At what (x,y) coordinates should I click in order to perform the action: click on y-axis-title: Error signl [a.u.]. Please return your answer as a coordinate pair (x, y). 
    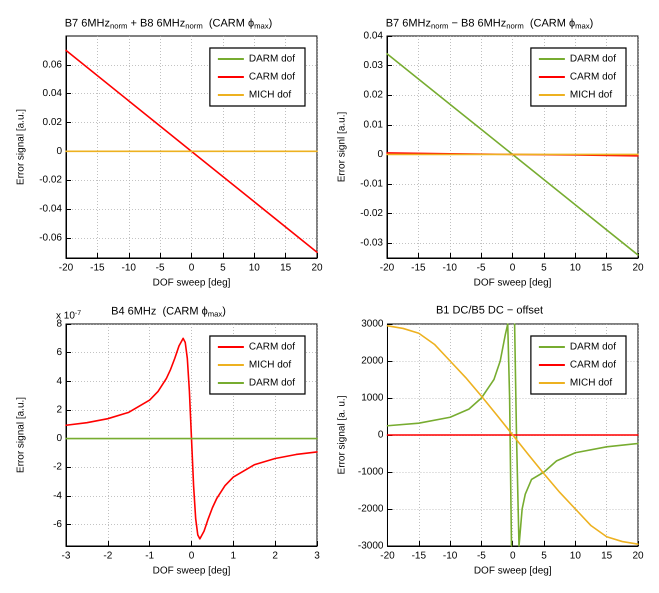
    Looking at the image, I should click on (342, 146).